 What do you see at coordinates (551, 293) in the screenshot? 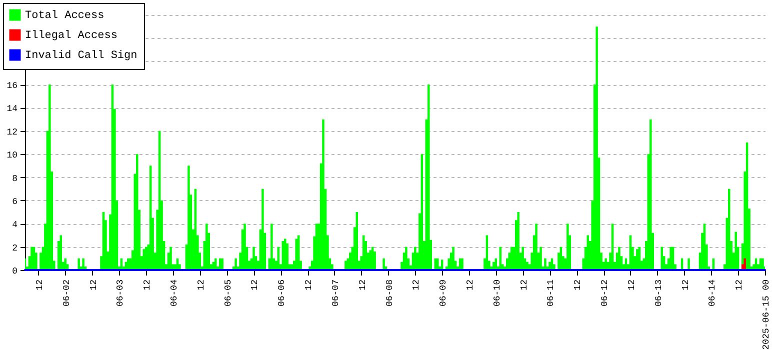
I see `x-tick-label: 06-11` at bounding box center [551, 293].